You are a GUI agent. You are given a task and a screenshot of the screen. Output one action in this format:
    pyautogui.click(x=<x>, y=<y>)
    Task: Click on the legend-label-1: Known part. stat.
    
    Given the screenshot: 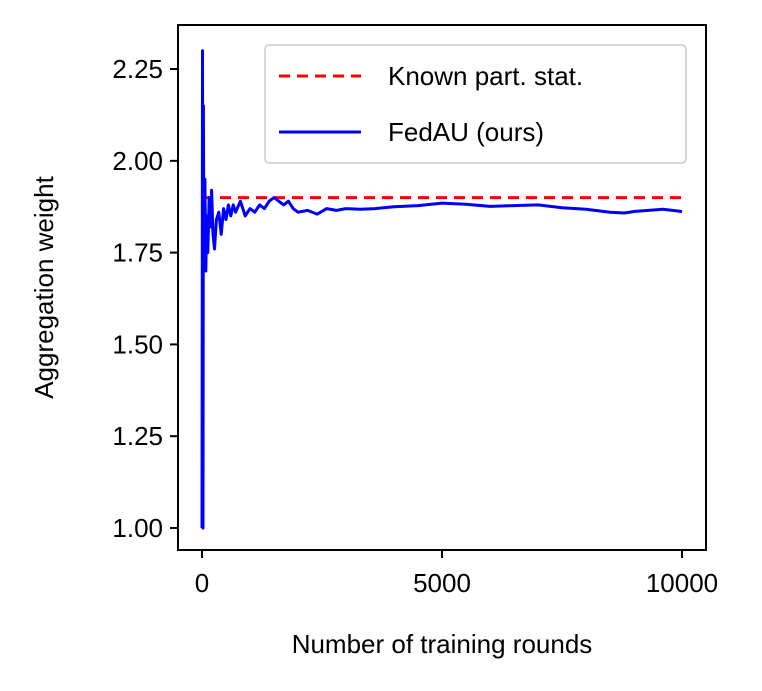 What is the action you would take?
    pyautogui.click(x=485, y=76)
    